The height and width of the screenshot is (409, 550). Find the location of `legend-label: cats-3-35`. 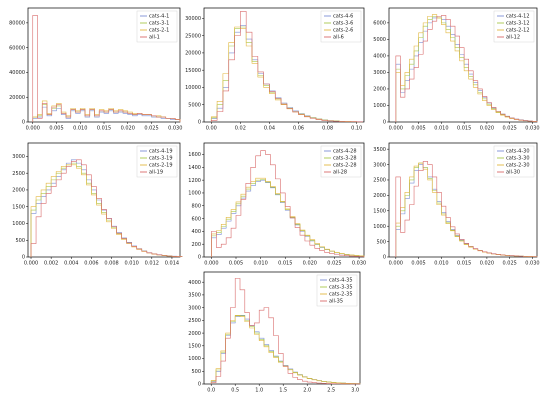

legend-label: cats-3-35 is located at coordinates (341, 288).